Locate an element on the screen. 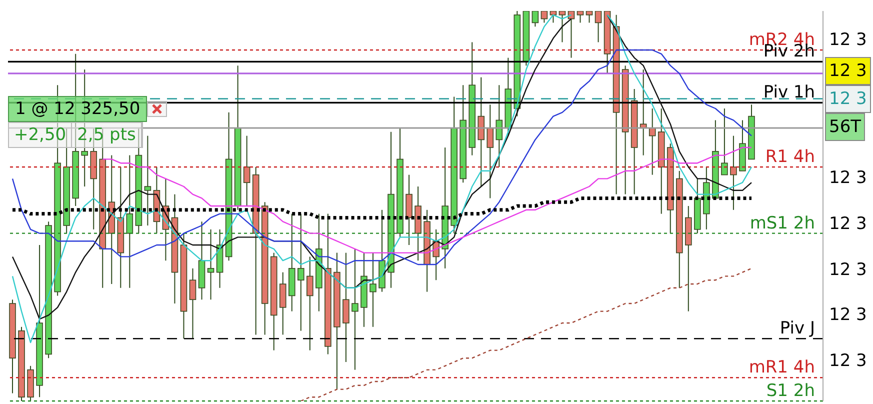  ref-line-label: S1 2h is located at coordinates (790, 391).